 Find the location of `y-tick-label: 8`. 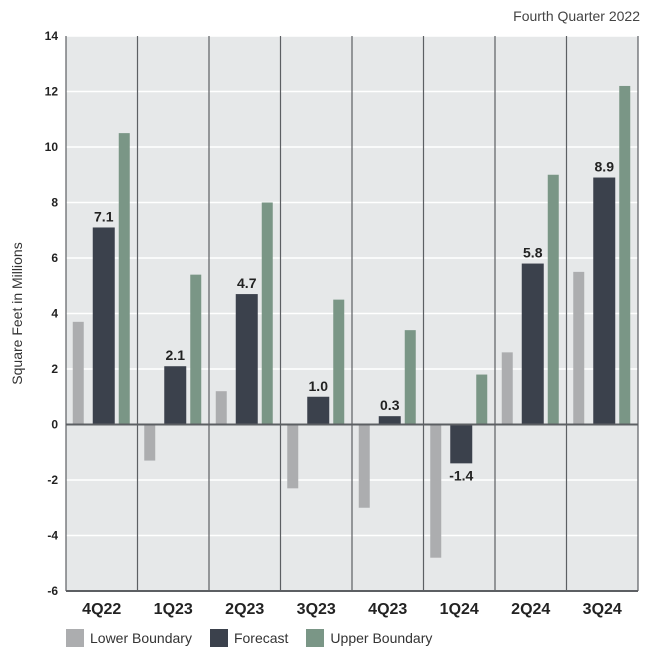

y-tick-label: 8 is located at coordinates (54, 203).